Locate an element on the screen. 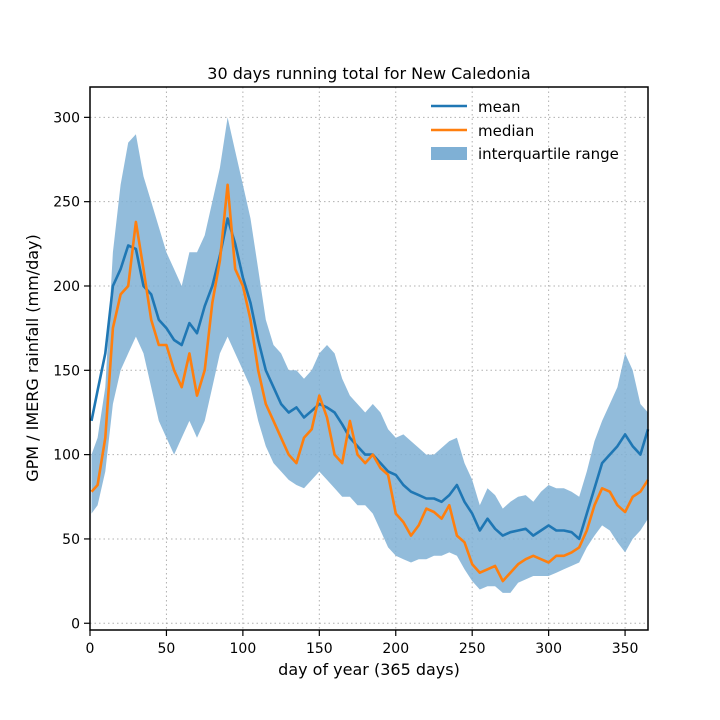 The height and width of the screenshot is (720, 720). y-tick-label: 100 is located at coordinates (66, 456).